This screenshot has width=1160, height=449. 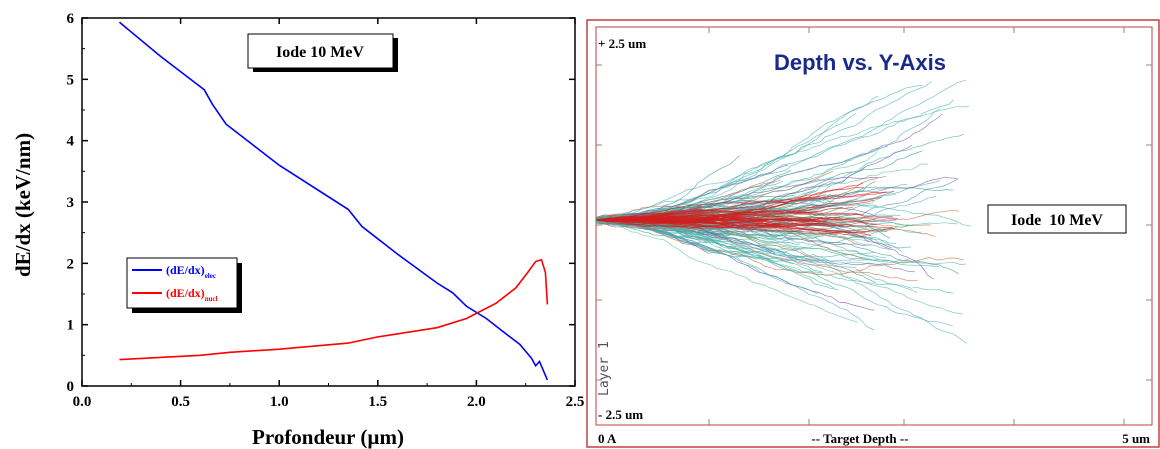 What do you see at coordinates (476, 402) in the screenshot?
I see `x-tick-label: 2.0` at bounding box center [476, 402].